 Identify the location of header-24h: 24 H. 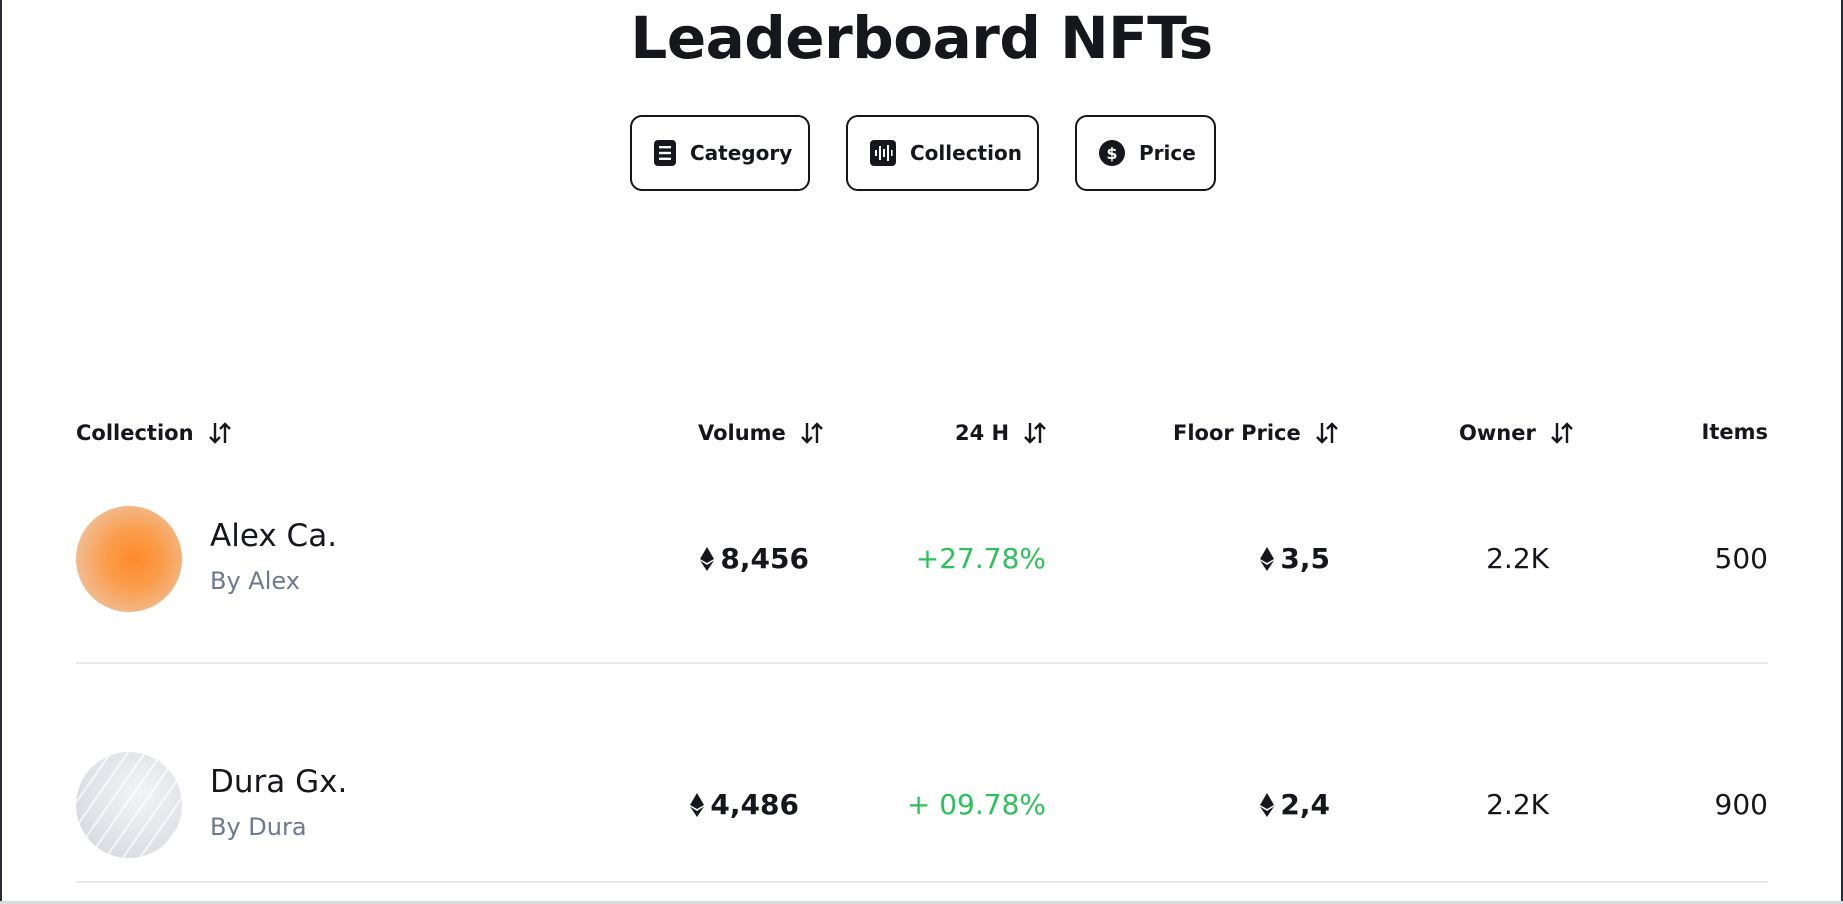
(1002, 433).